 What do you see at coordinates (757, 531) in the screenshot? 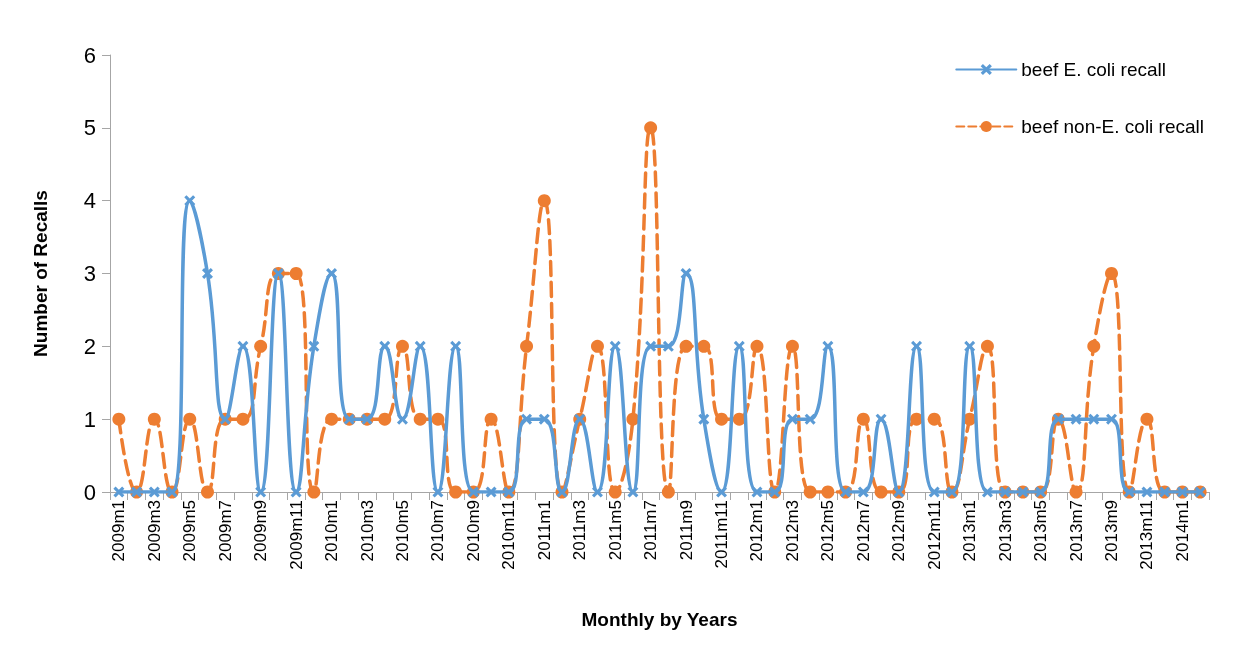
I see `x-tick-label: 2012m1` at bounding box center [757, 531].